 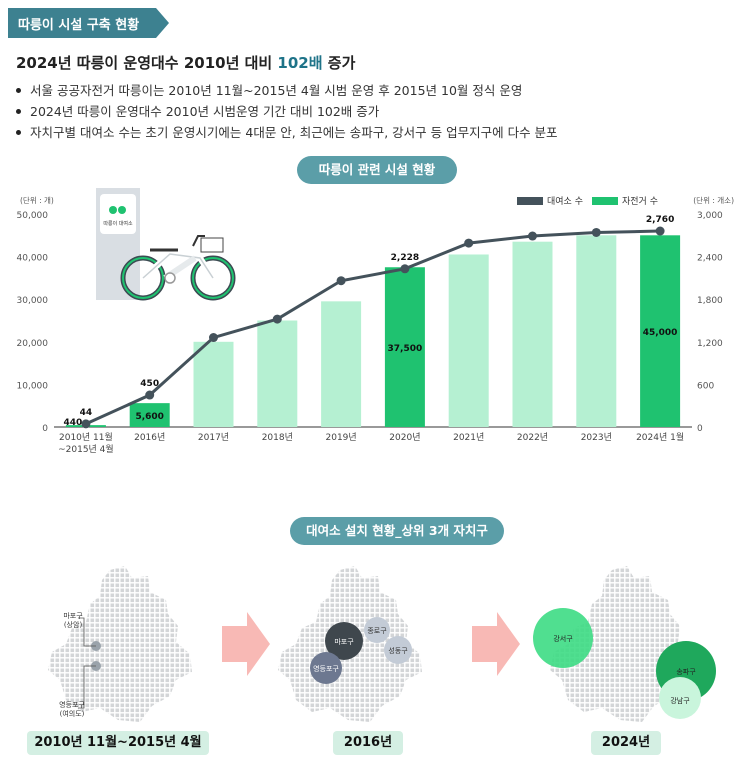 I want to click on district-label: 강남구, so click(x=680, y=700).